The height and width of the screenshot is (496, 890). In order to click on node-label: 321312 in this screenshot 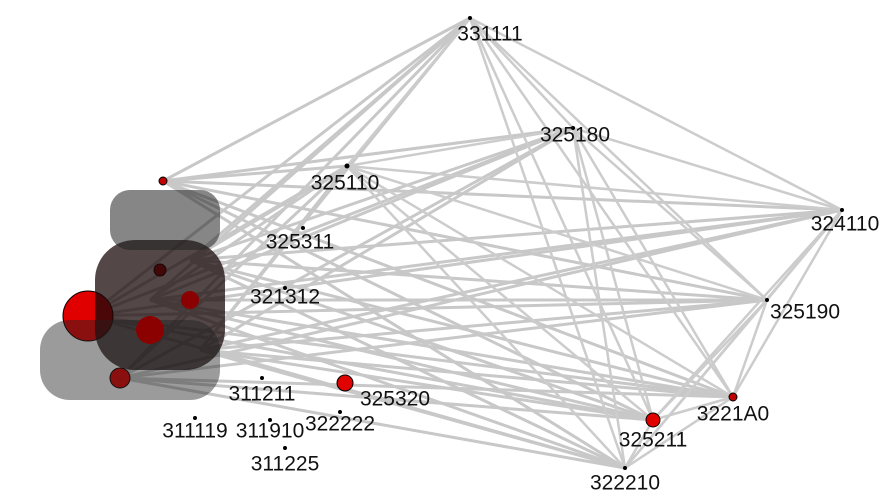, I will do `click(285, 297)`.